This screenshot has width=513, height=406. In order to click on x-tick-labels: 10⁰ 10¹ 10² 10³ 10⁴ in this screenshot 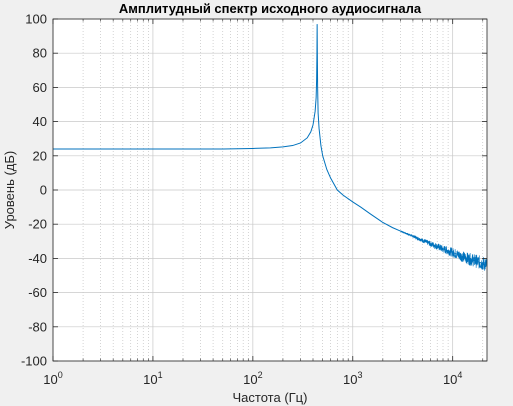, I will do `click(252, 378)`.